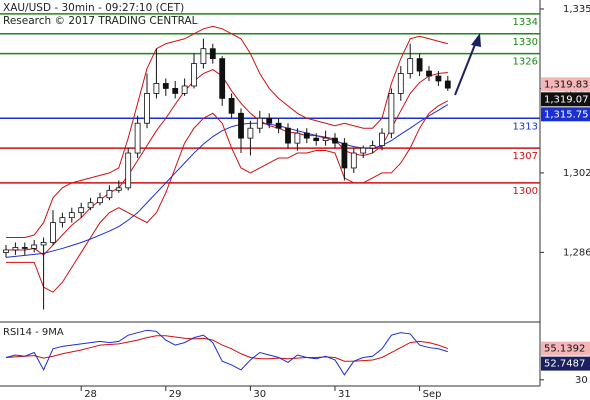 The width and height of the screenshot is (590, 400). I want to click on x-tick-label: 29, so click(175, 394).